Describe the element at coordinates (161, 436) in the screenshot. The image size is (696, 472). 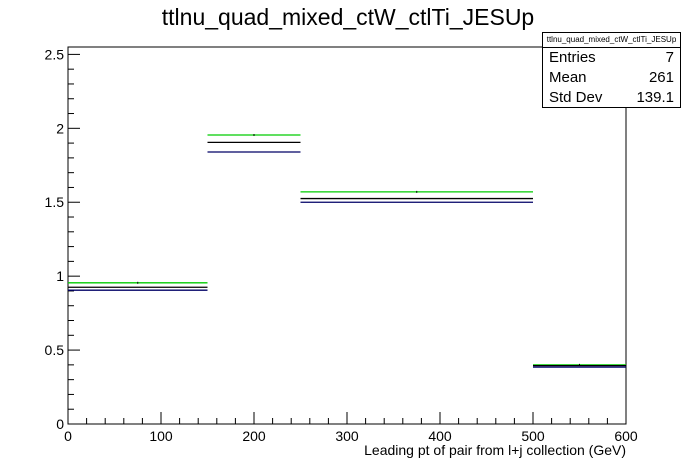
I see `x-tick-label: 100` at that location.